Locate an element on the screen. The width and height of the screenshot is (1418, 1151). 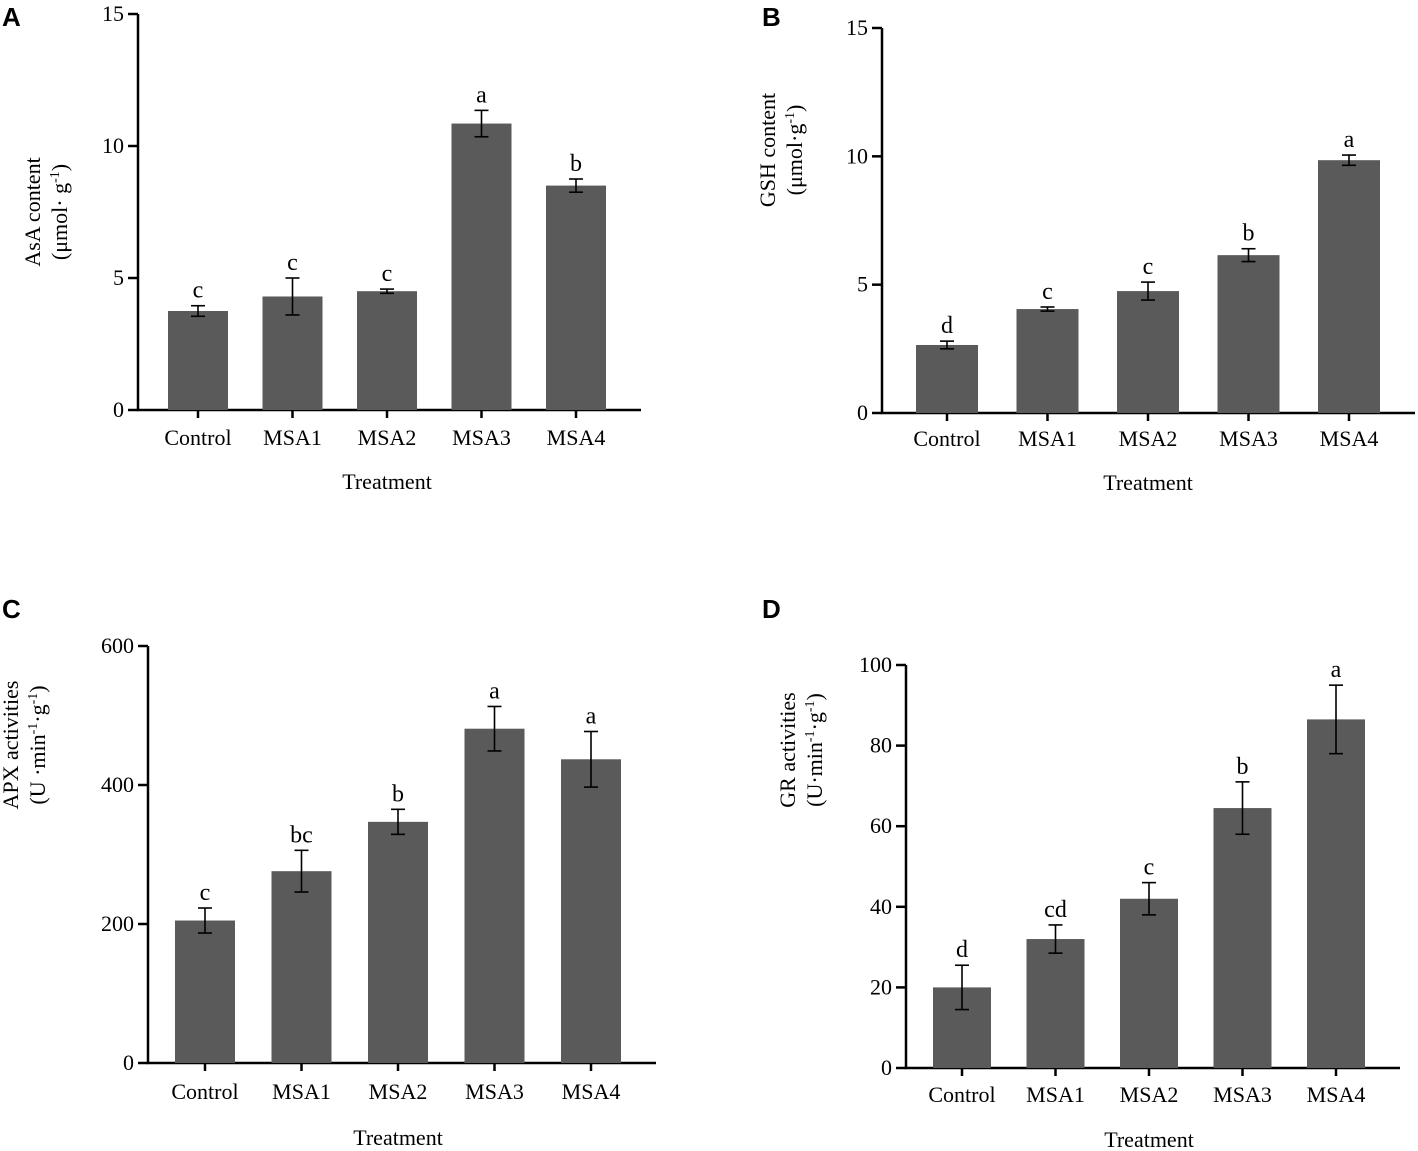
y-axis-title-unit: (U ·min-1·g-1) is located at coordinates (37, 744).